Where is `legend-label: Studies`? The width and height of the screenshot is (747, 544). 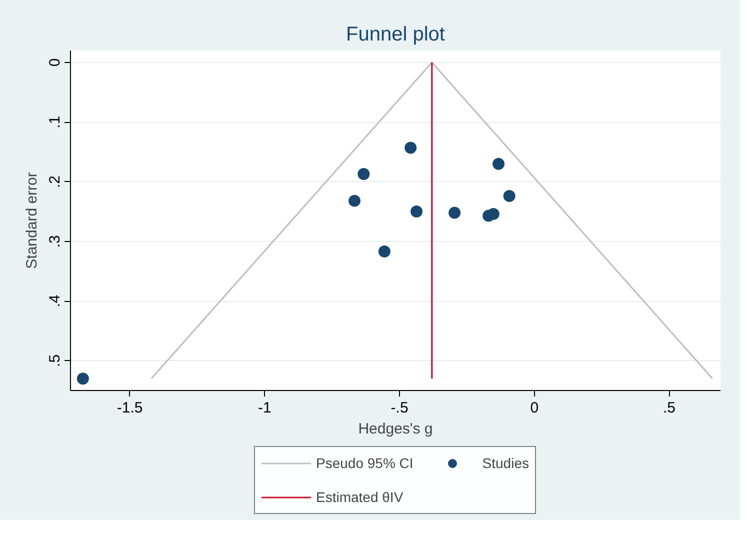 legend-label: Studies is located at coordinates (505, 463).